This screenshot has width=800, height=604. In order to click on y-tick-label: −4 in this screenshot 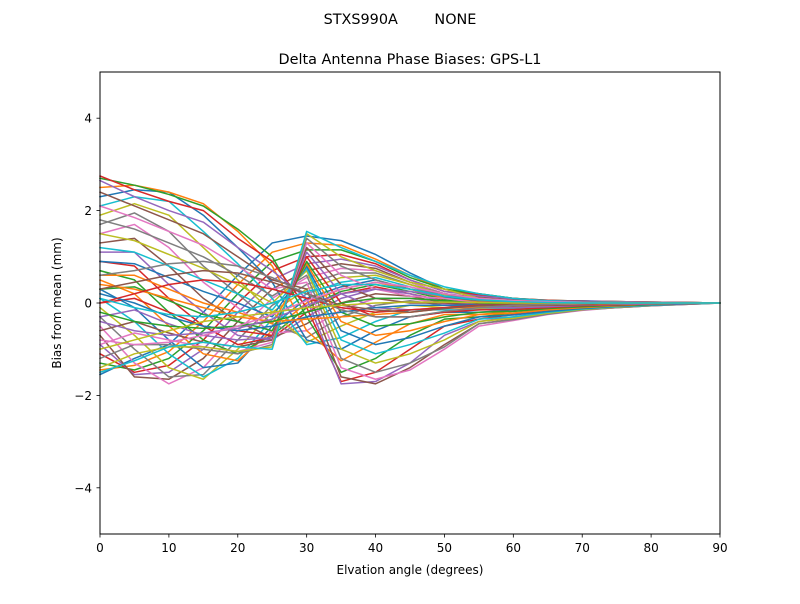, I will do `click(83, 488)`.